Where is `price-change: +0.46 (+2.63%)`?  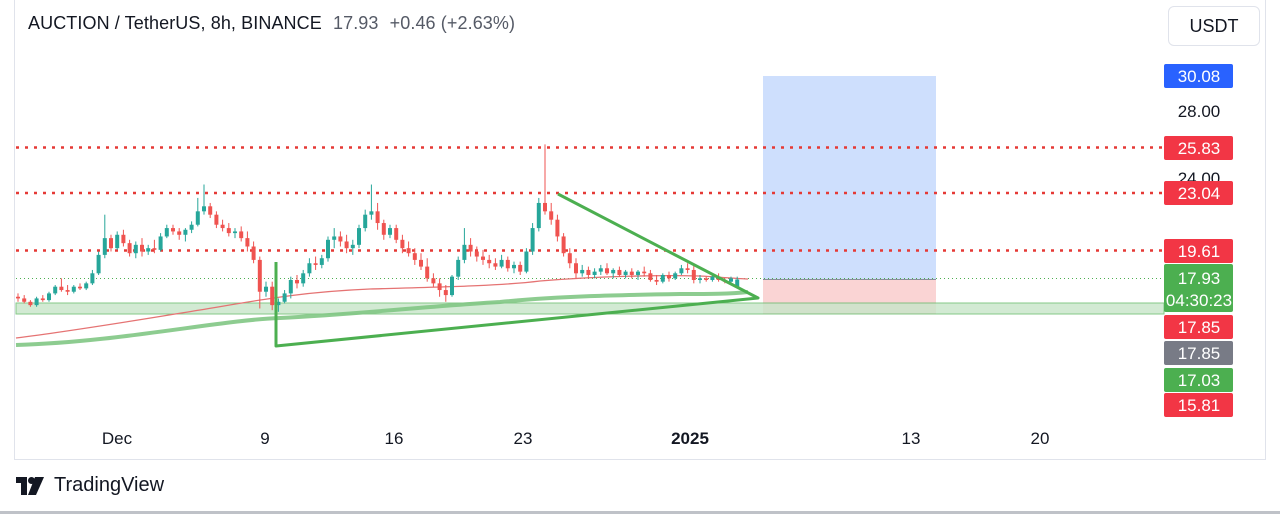 price-change: +0.46 (+2.63%) is located at coordinates (452, 23).